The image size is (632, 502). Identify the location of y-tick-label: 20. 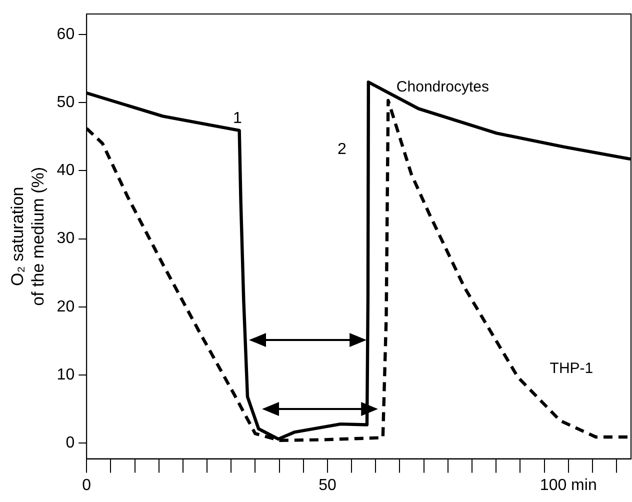
(65, 307).